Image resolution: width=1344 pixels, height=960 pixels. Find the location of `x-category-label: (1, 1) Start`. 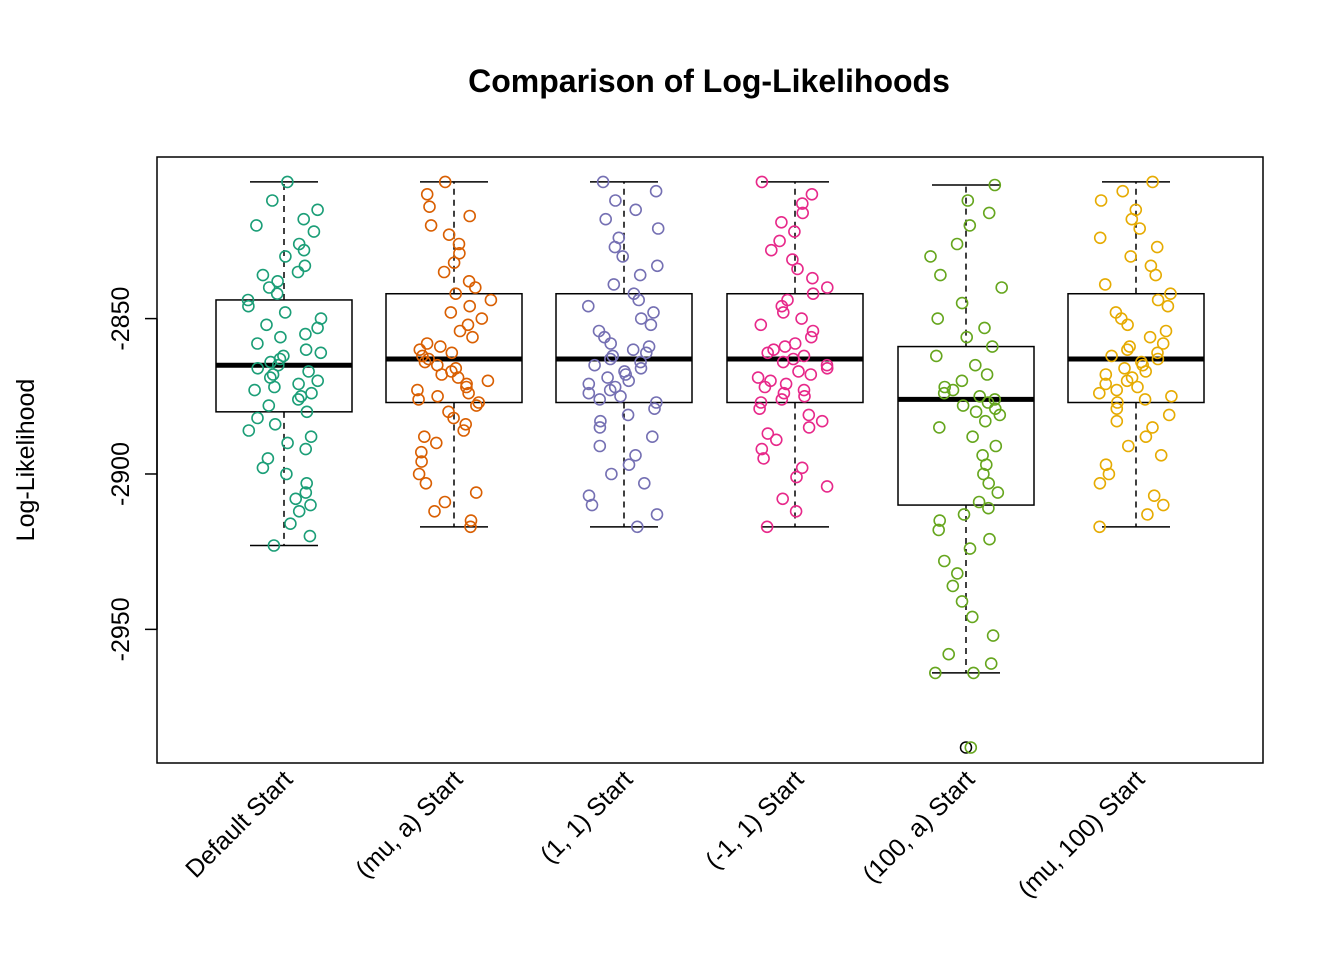

x-category-label: (1, 1) Start is located at coordinates (586, 816).